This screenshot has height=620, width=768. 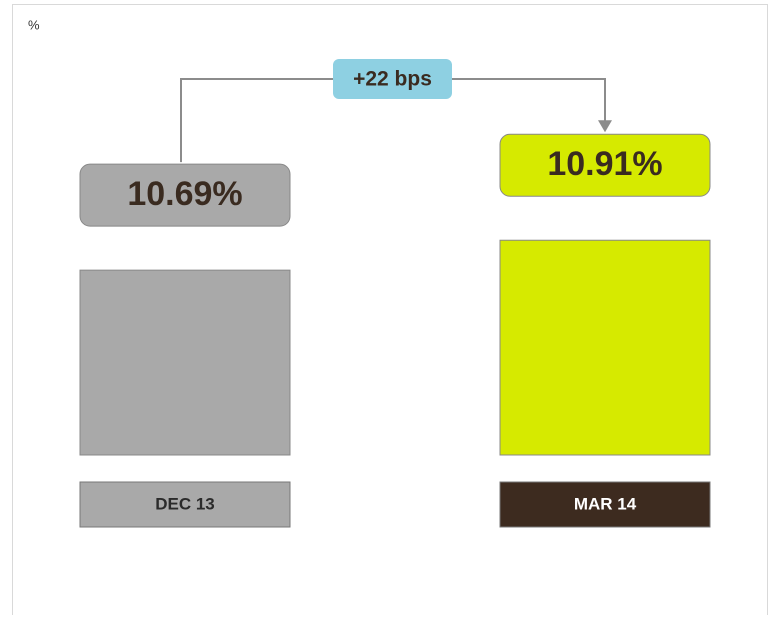 I want to click on category-label: DEC 13, so click(x=185, y=503).